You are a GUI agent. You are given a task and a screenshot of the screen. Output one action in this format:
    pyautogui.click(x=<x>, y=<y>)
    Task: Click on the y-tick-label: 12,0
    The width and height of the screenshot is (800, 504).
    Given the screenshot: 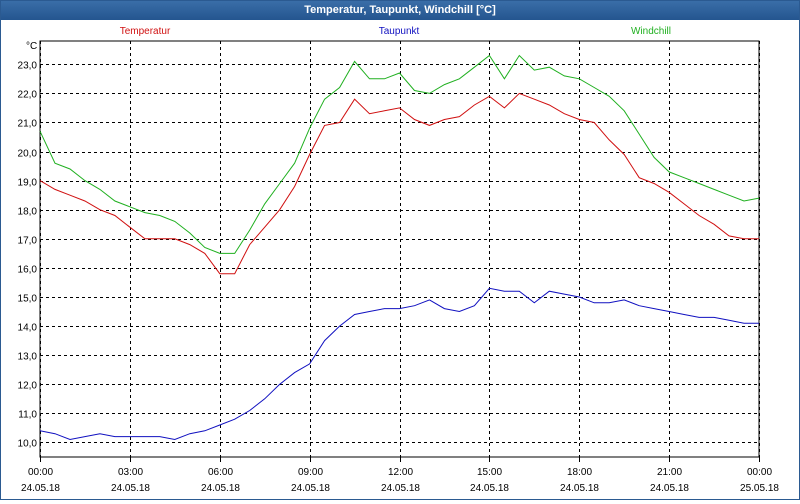 What is the action you would take?
    pyautogui.click(x=28, y=386)
    